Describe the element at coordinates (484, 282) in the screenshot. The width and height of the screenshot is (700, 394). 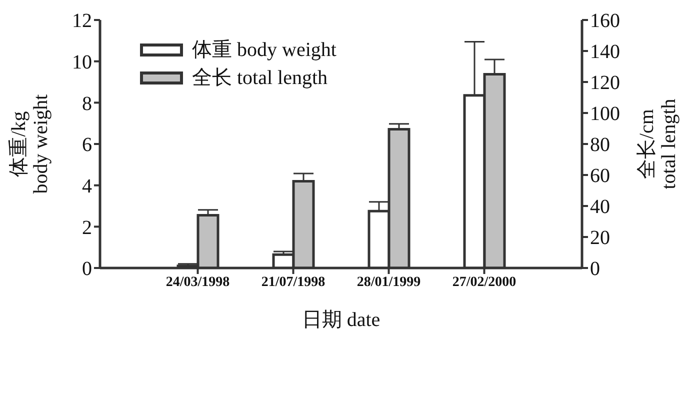
I see `x-tick-label: 27/02/2000` at that location.